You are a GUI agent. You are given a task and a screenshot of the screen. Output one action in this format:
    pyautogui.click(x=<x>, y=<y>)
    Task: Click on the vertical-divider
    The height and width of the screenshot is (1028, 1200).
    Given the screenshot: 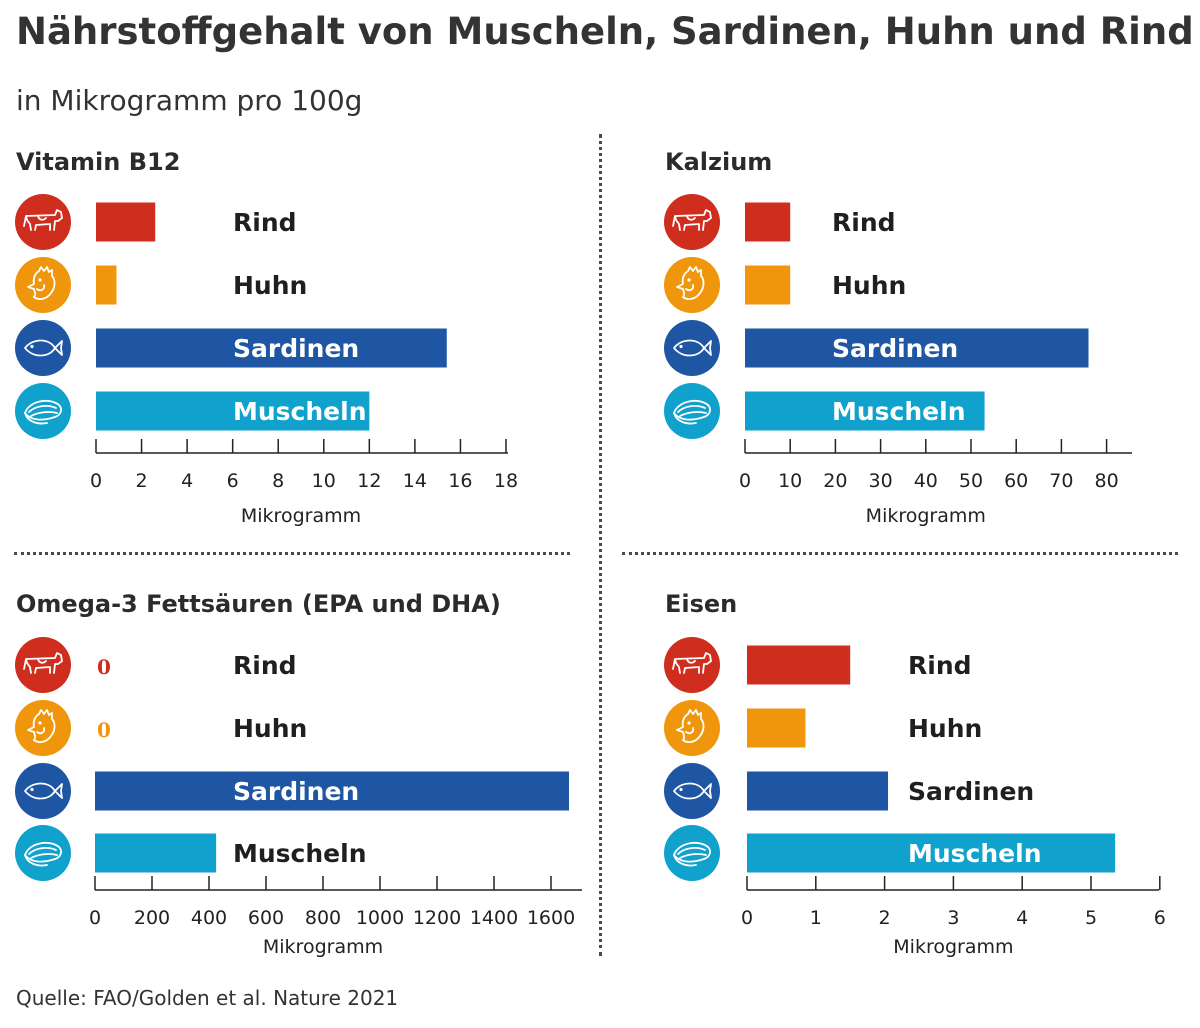 What is the action you would take?
    pyautogui.click(x=600, y=545)
    